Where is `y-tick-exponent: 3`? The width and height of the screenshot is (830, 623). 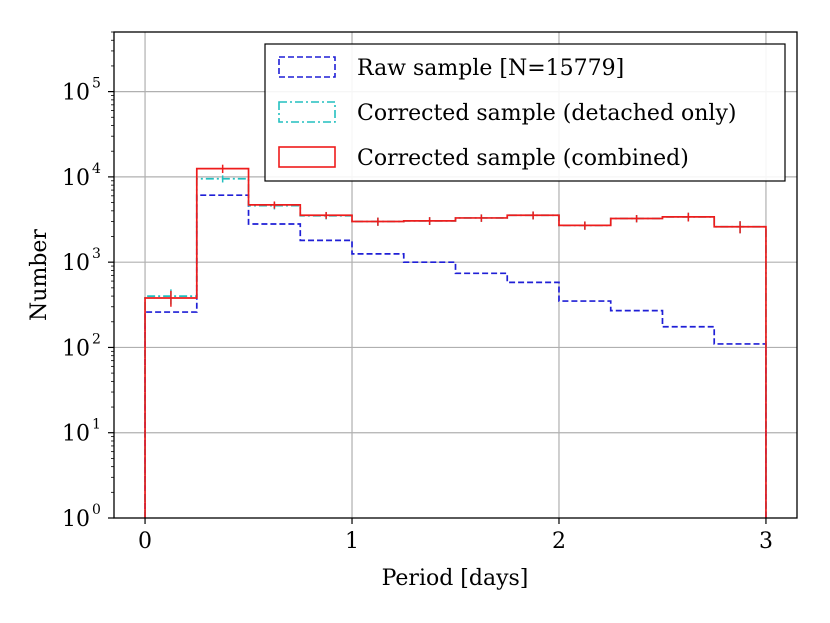 y-tick-exponent: 3 is located at coordinates (96, 254).